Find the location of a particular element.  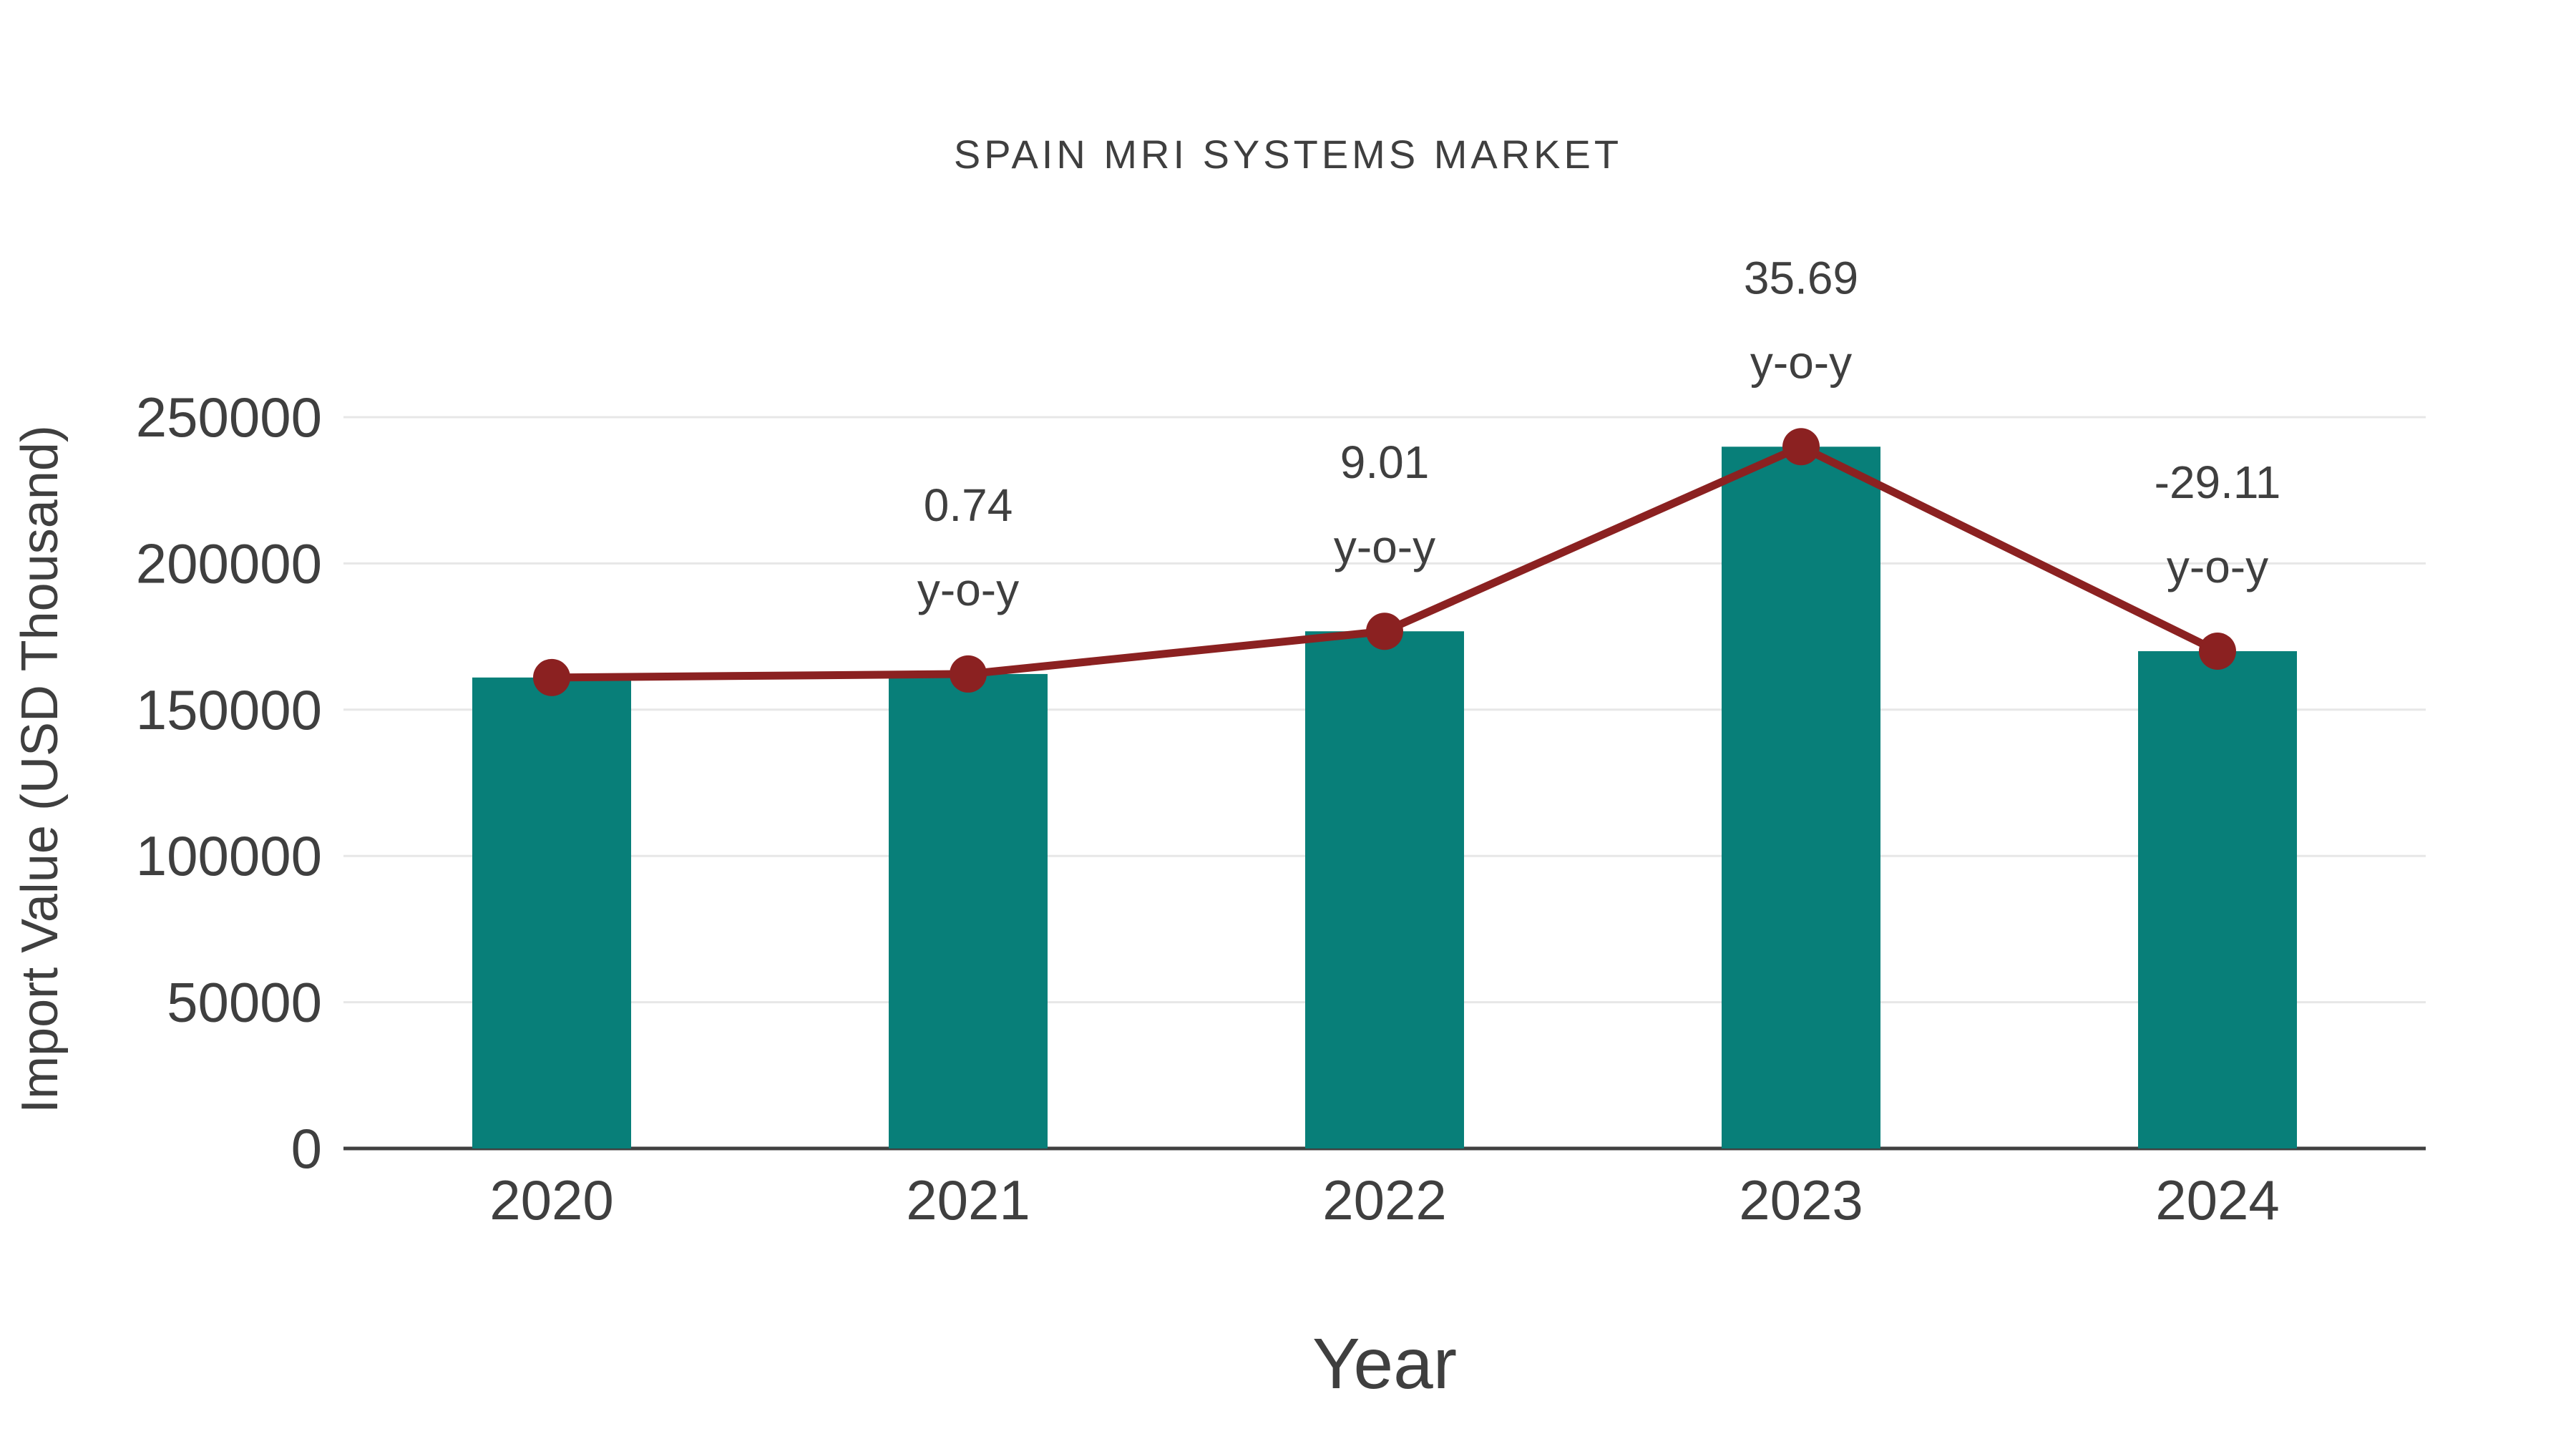

marker-2024 is located at coordinates (2217, 651).